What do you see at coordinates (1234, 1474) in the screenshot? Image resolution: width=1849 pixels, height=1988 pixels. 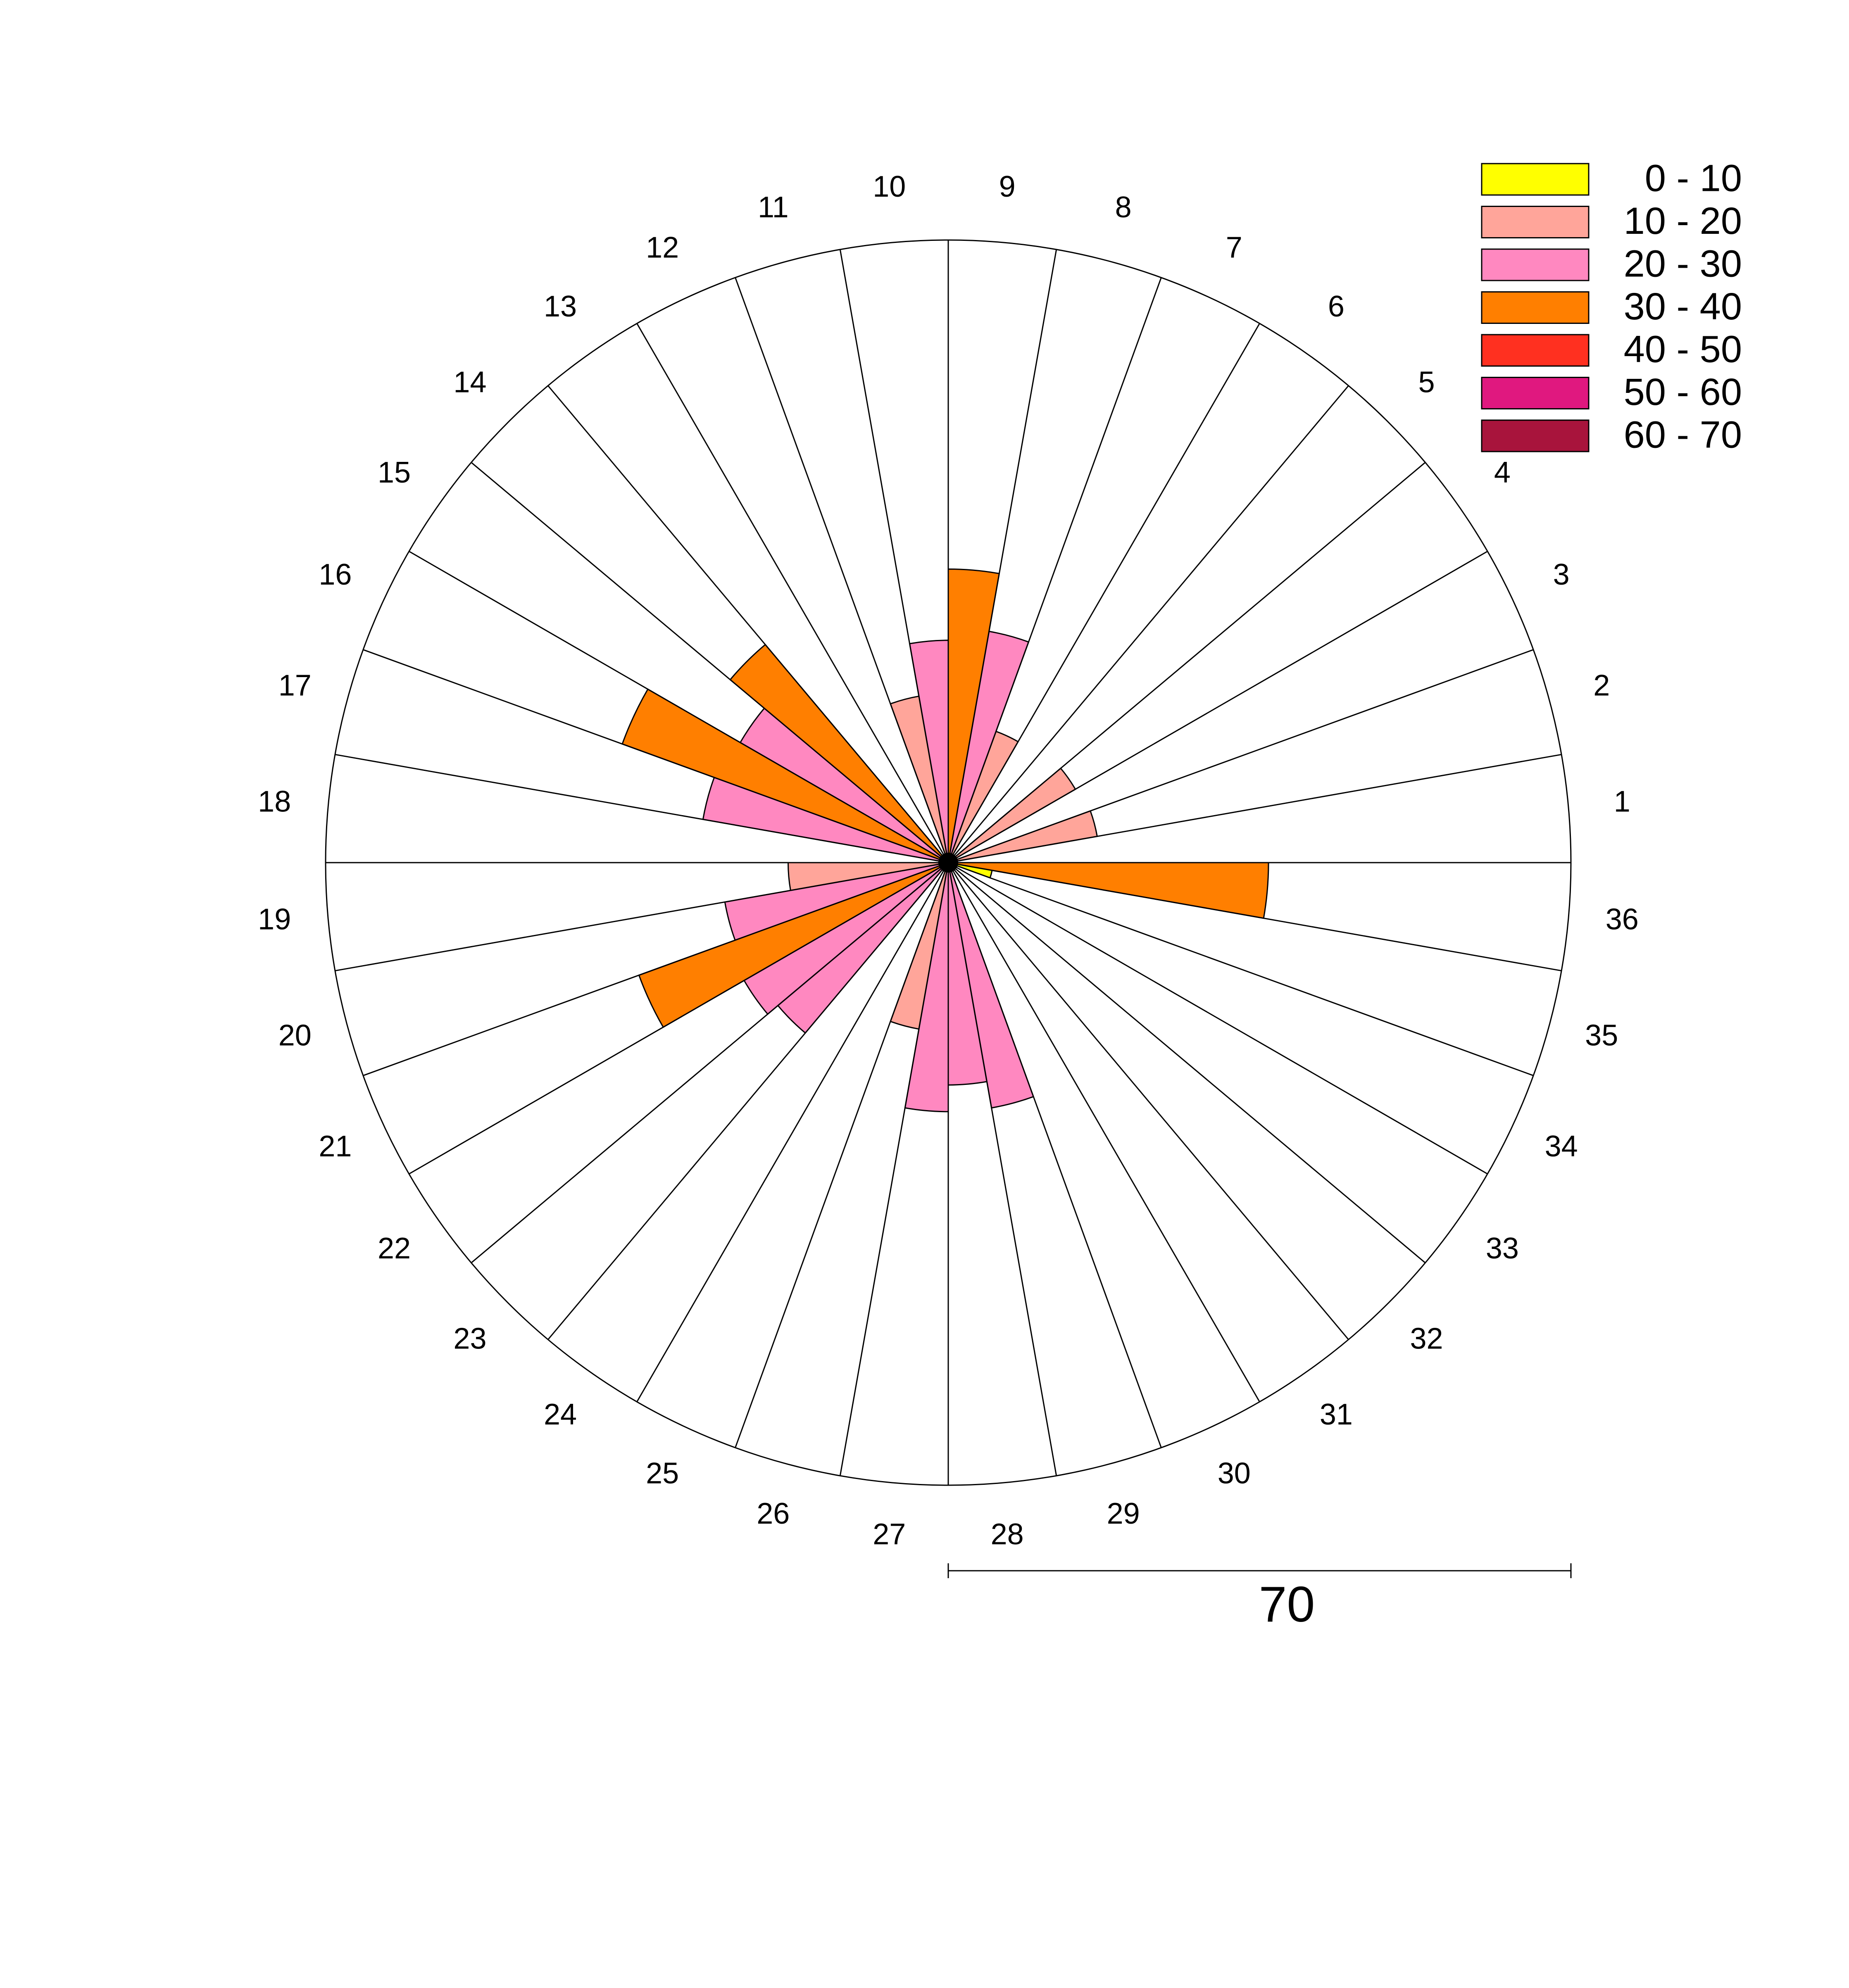 I see `sector-label: 30` at bounding box center [1234, 1474].